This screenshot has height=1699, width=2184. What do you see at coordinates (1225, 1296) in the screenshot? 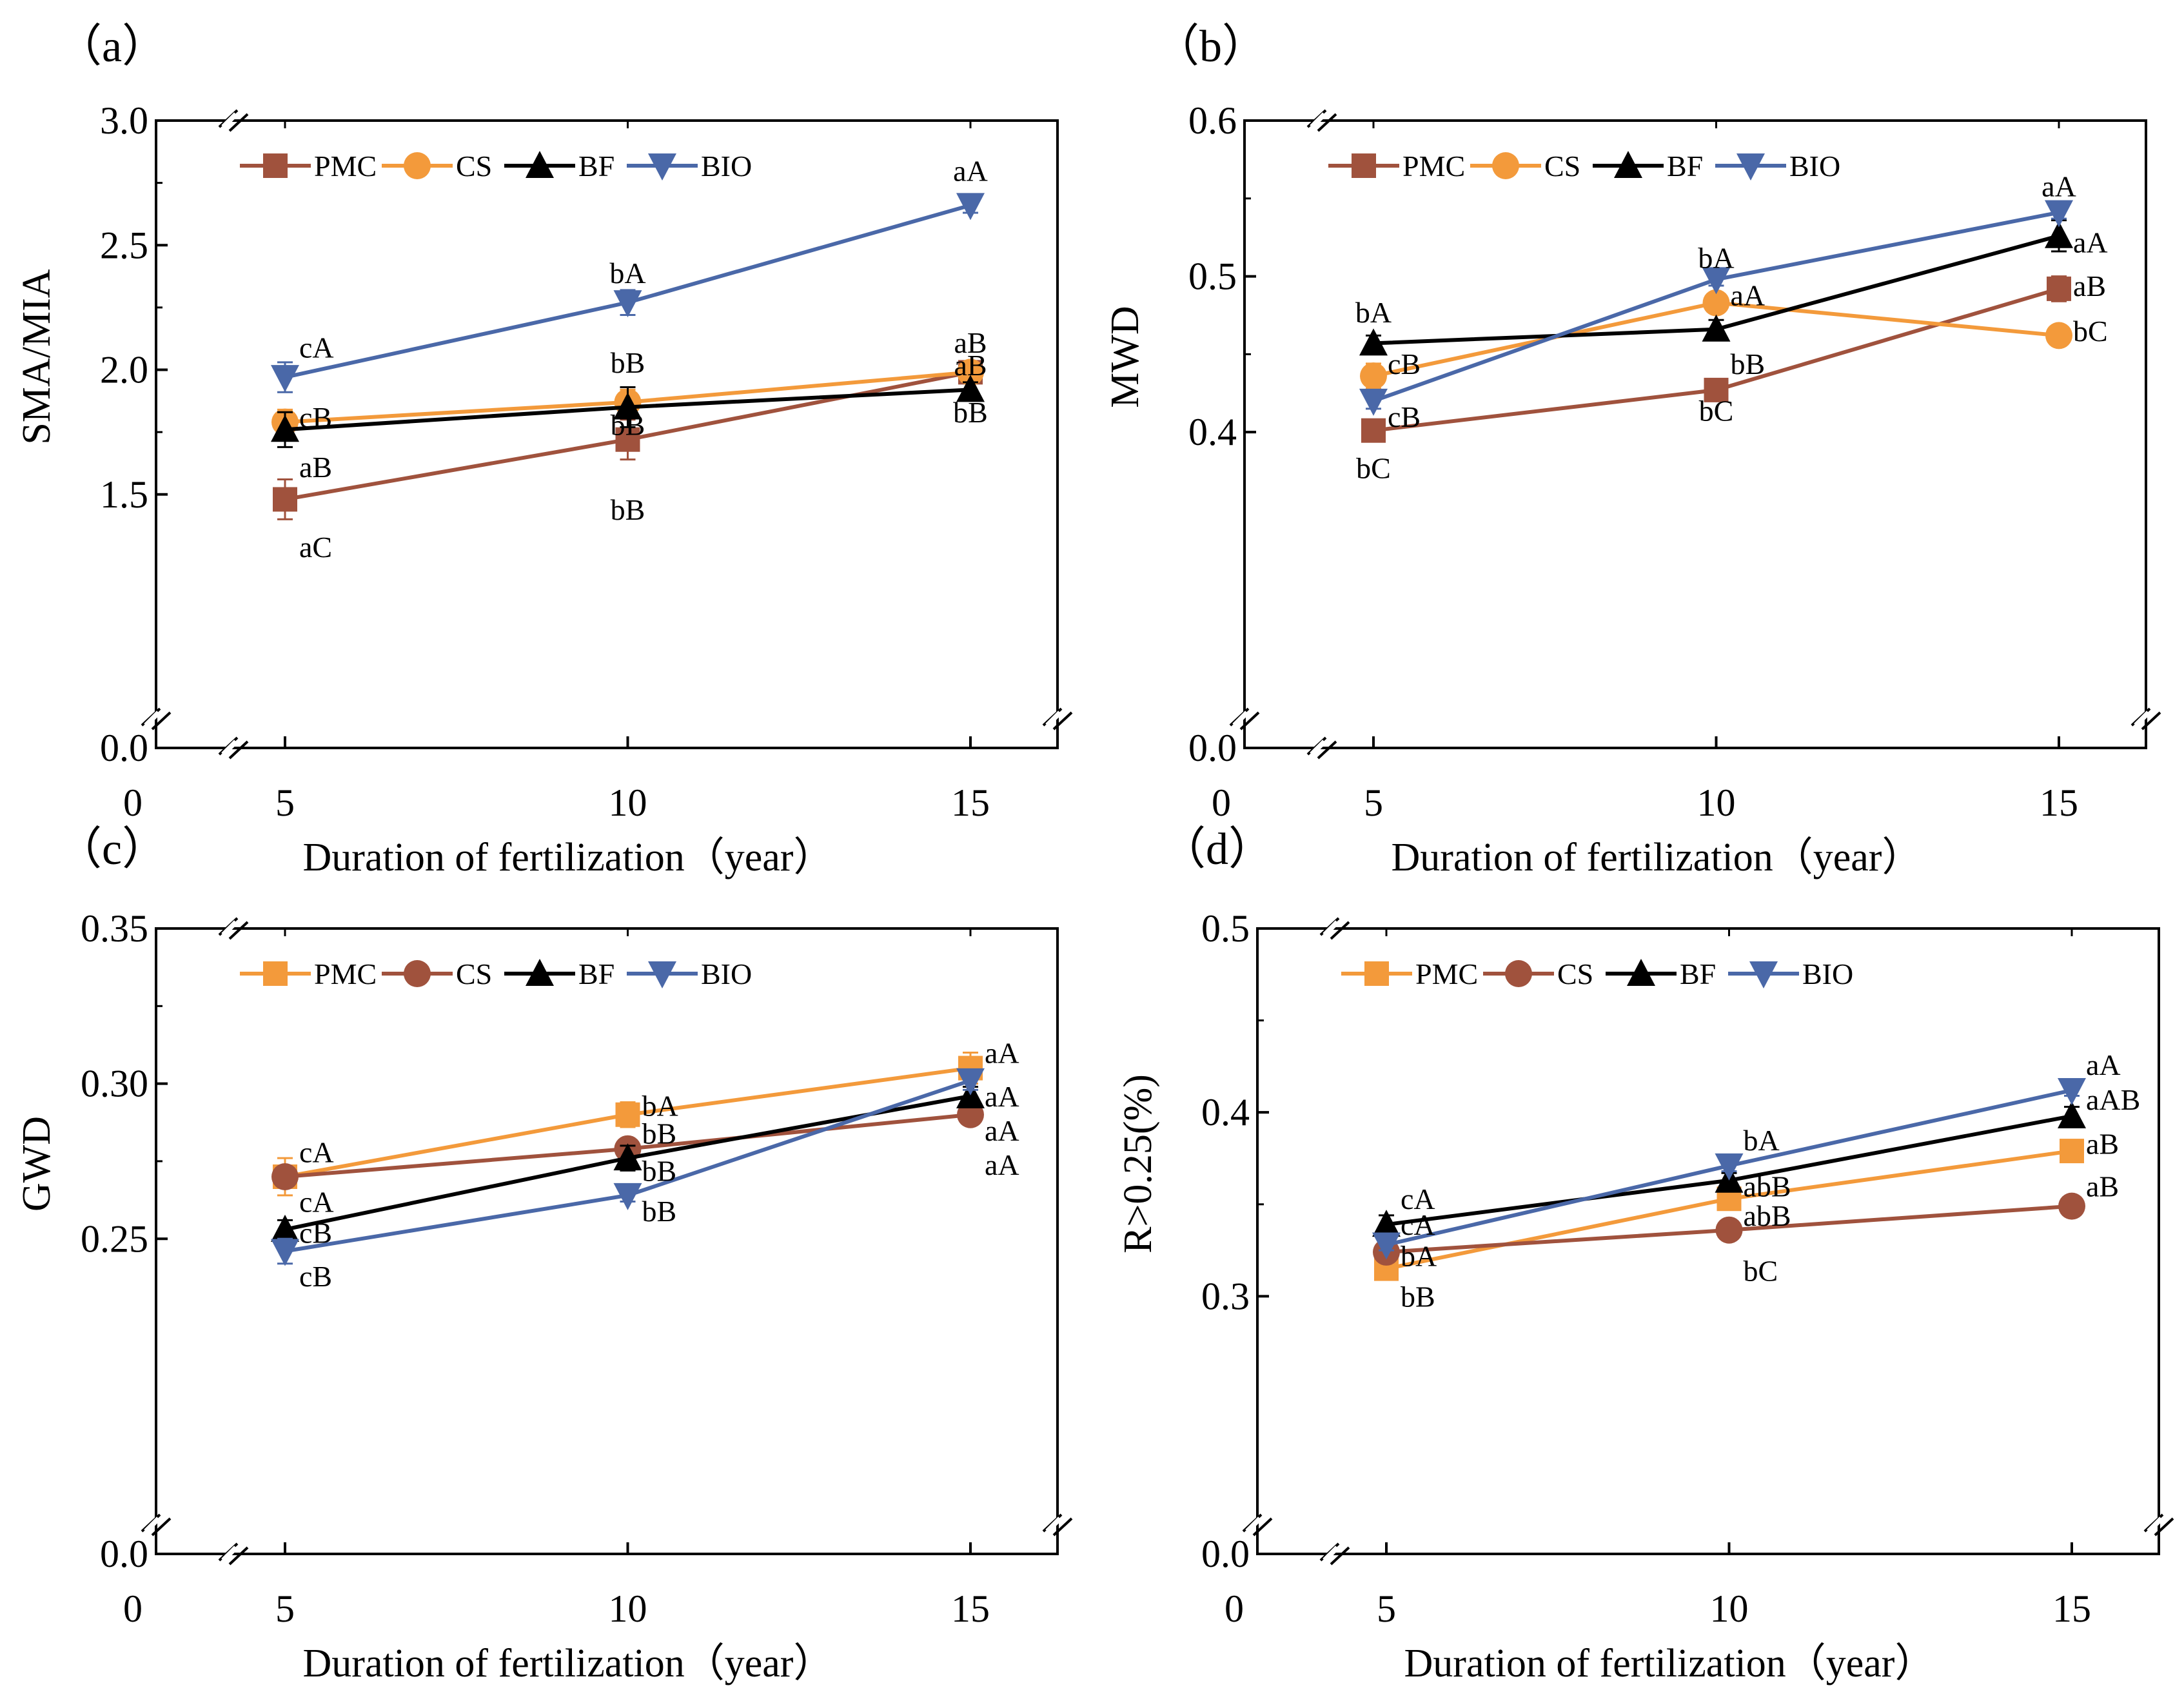
I see `y-tick-label: 0.3` at bounding box center [1225, 1296].